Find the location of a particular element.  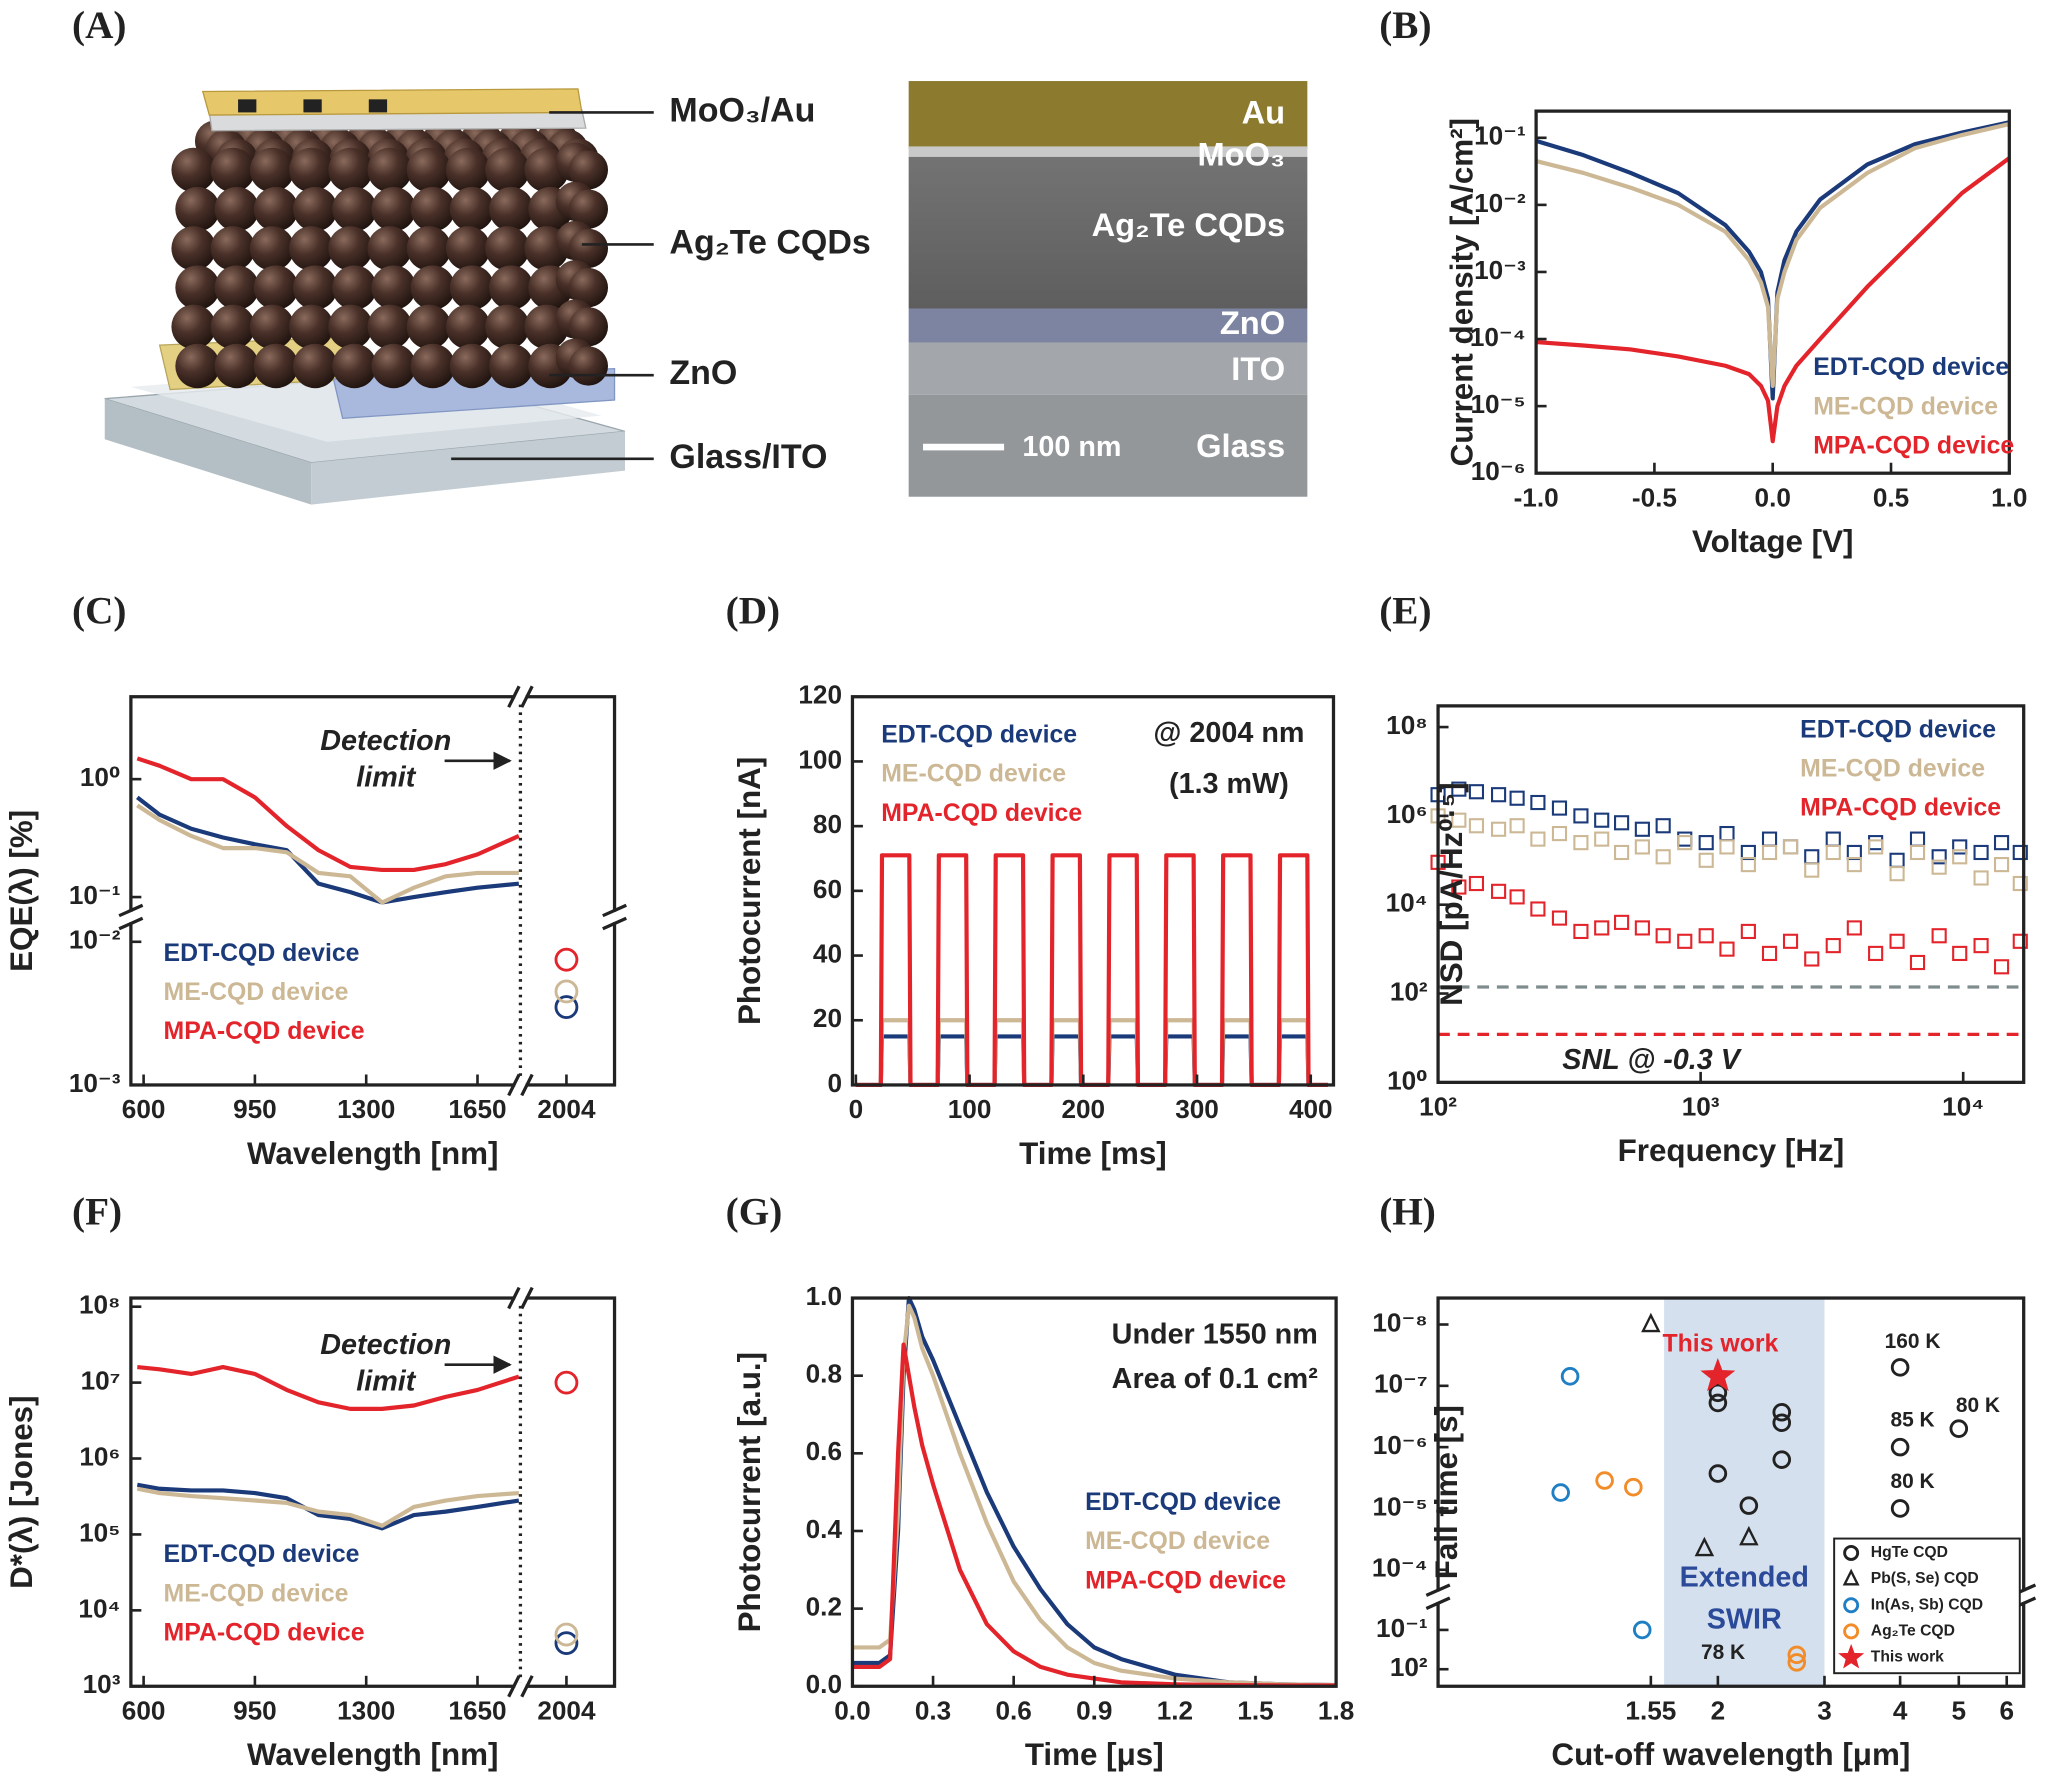

x-tick-label: 3 is located at coordinates (1824, 1710).